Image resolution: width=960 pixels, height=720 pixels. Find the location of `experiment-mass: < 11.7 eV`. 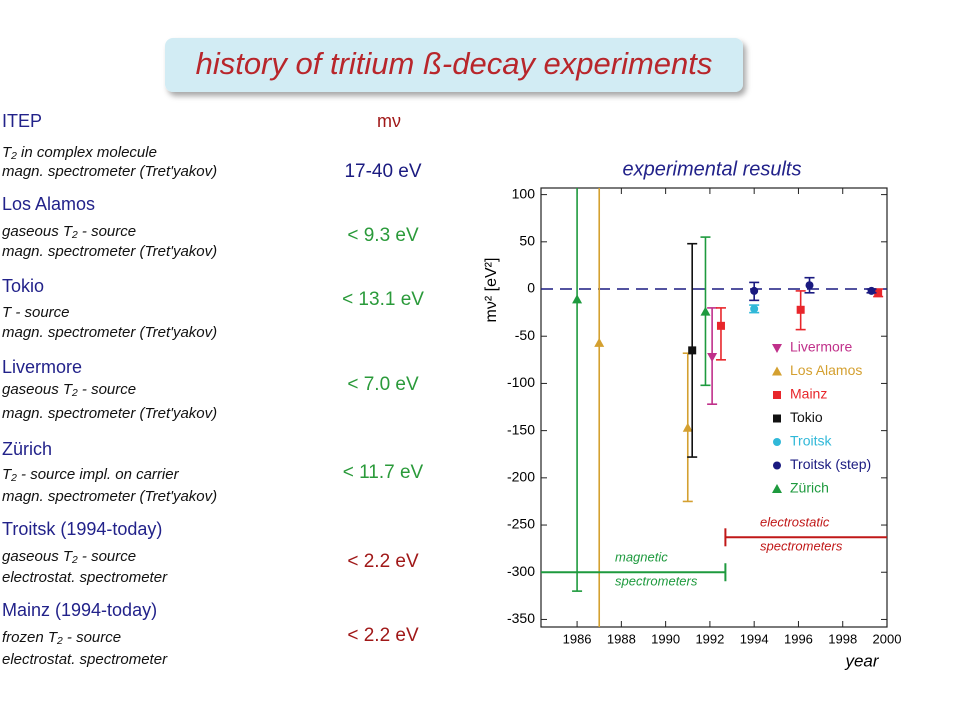

experiment-mass: < 11.7 eV is located at coordinates (383, 472).